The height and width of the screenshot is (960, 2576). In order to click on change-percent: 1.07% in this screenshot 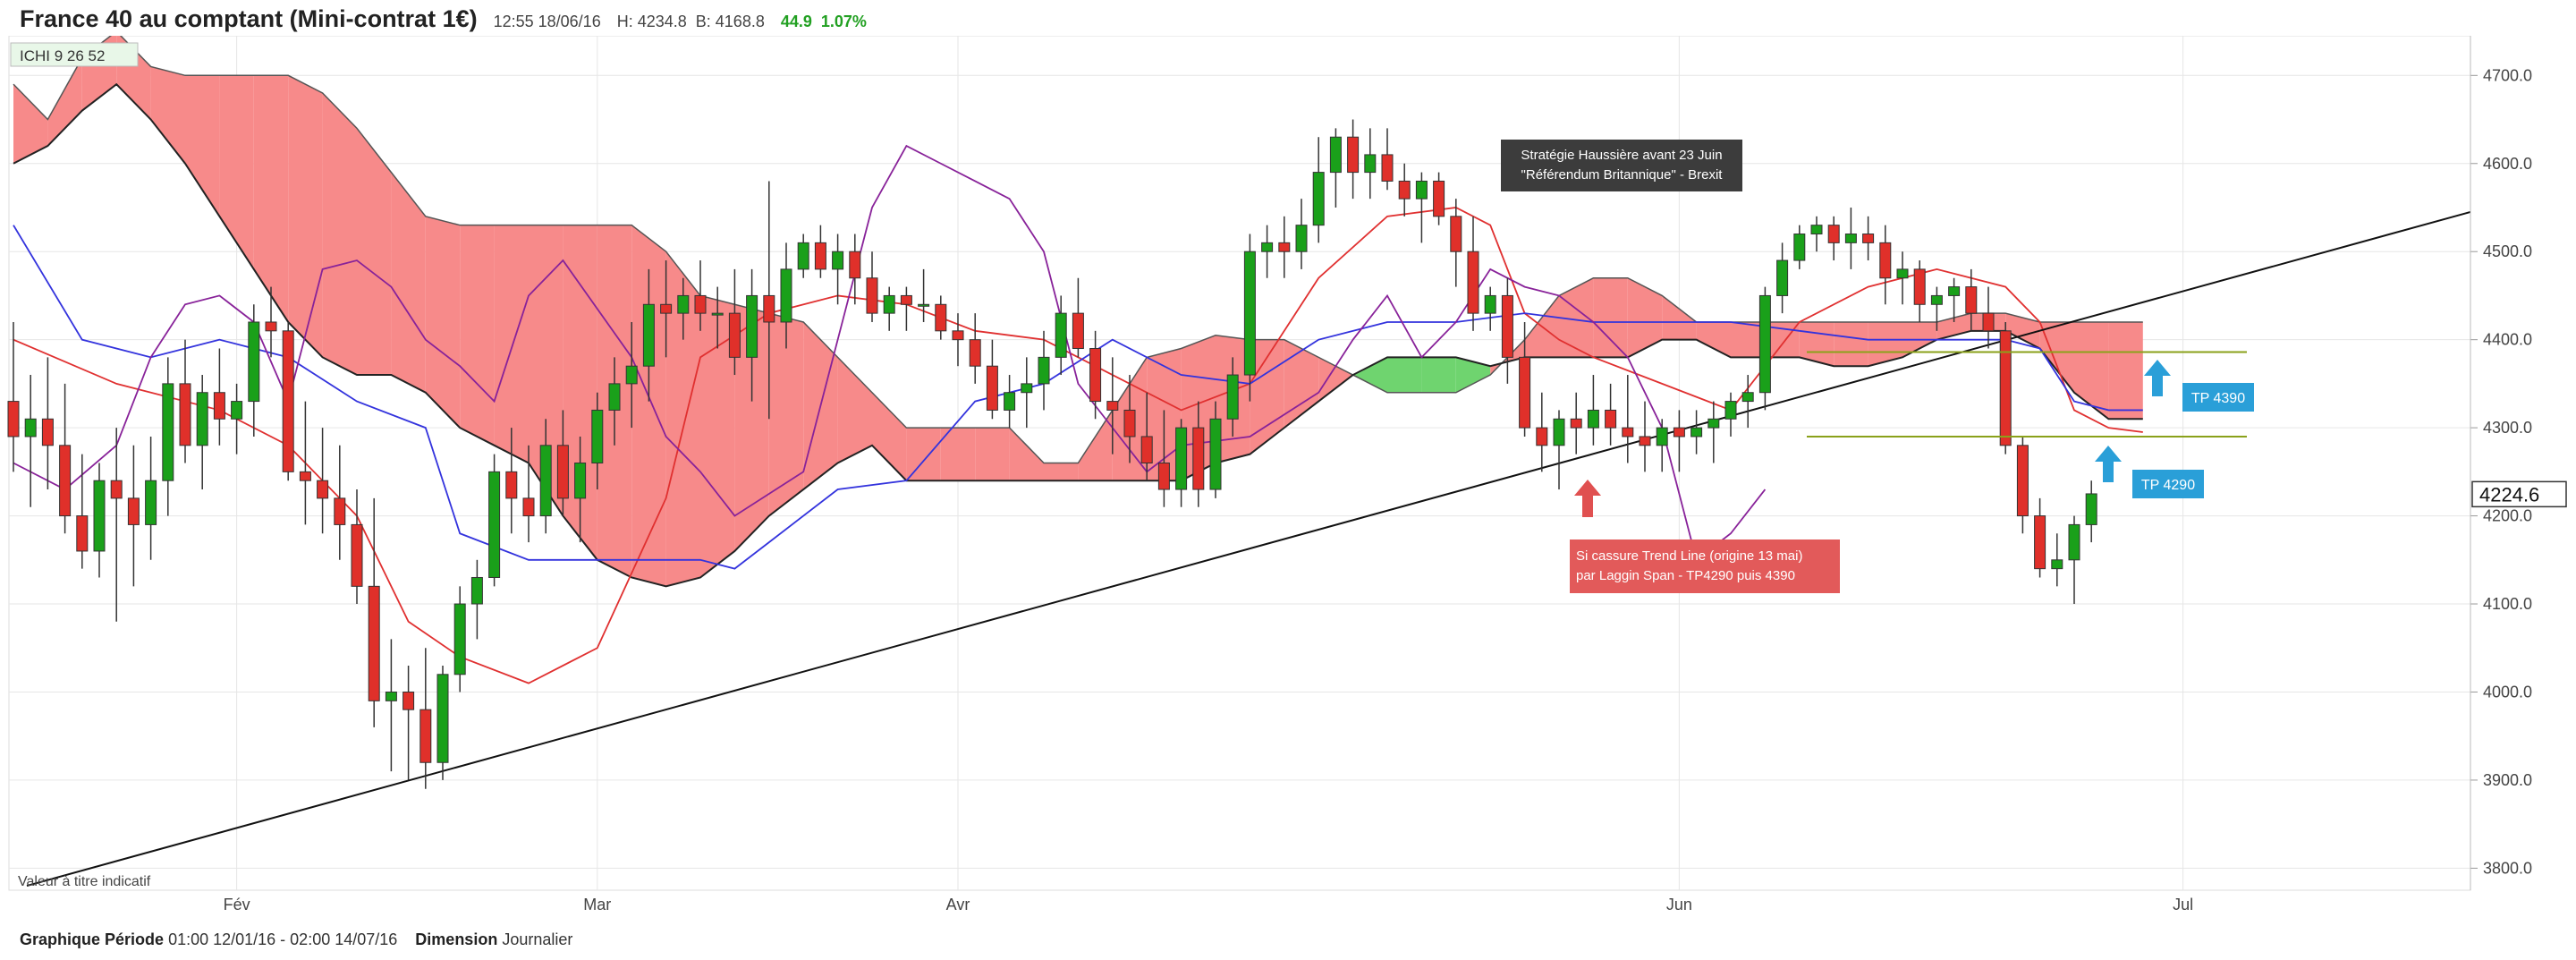, I will do `click(843, 21)`.